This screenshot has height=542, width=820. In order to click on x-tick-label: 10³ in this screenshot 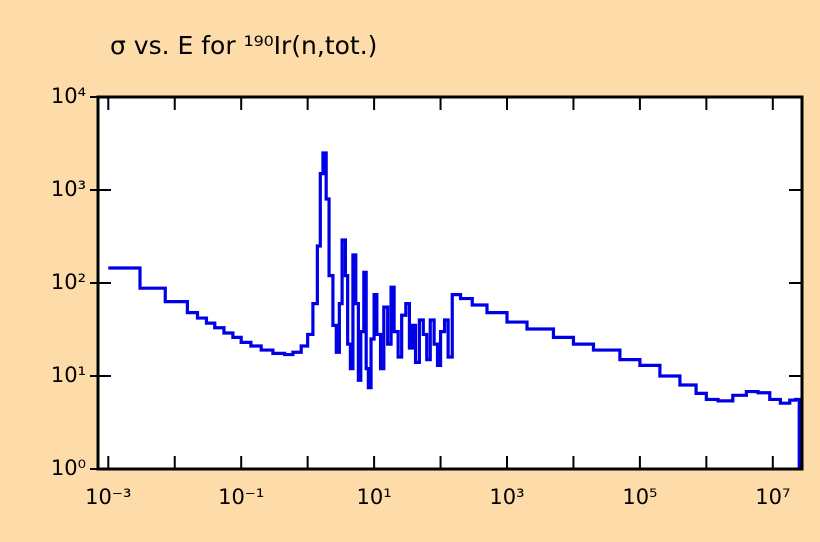, I will do `click(506, 497)`.